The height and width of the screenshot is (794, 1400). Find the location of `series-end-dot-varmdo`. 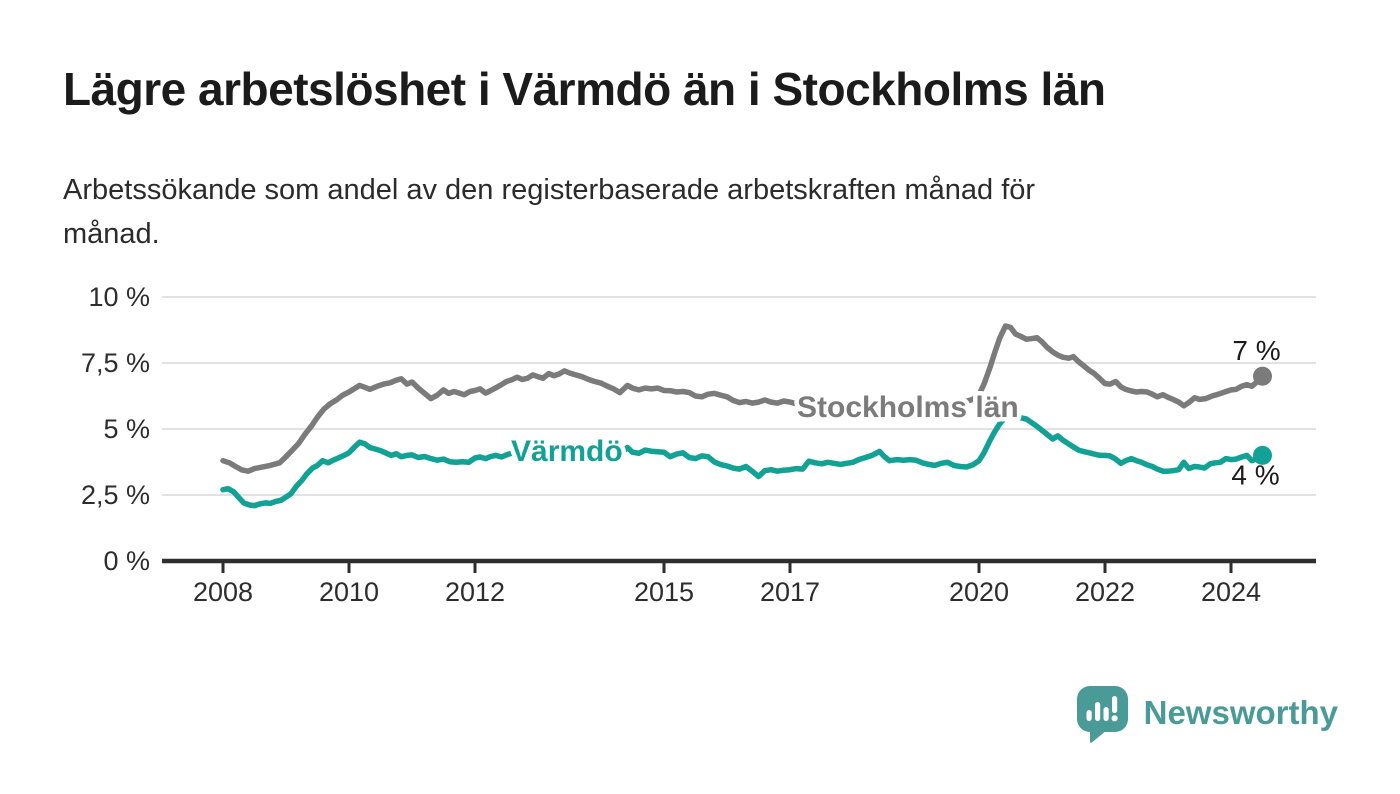

series-end-dot-varmdo is located at coordinates (1262, 455).